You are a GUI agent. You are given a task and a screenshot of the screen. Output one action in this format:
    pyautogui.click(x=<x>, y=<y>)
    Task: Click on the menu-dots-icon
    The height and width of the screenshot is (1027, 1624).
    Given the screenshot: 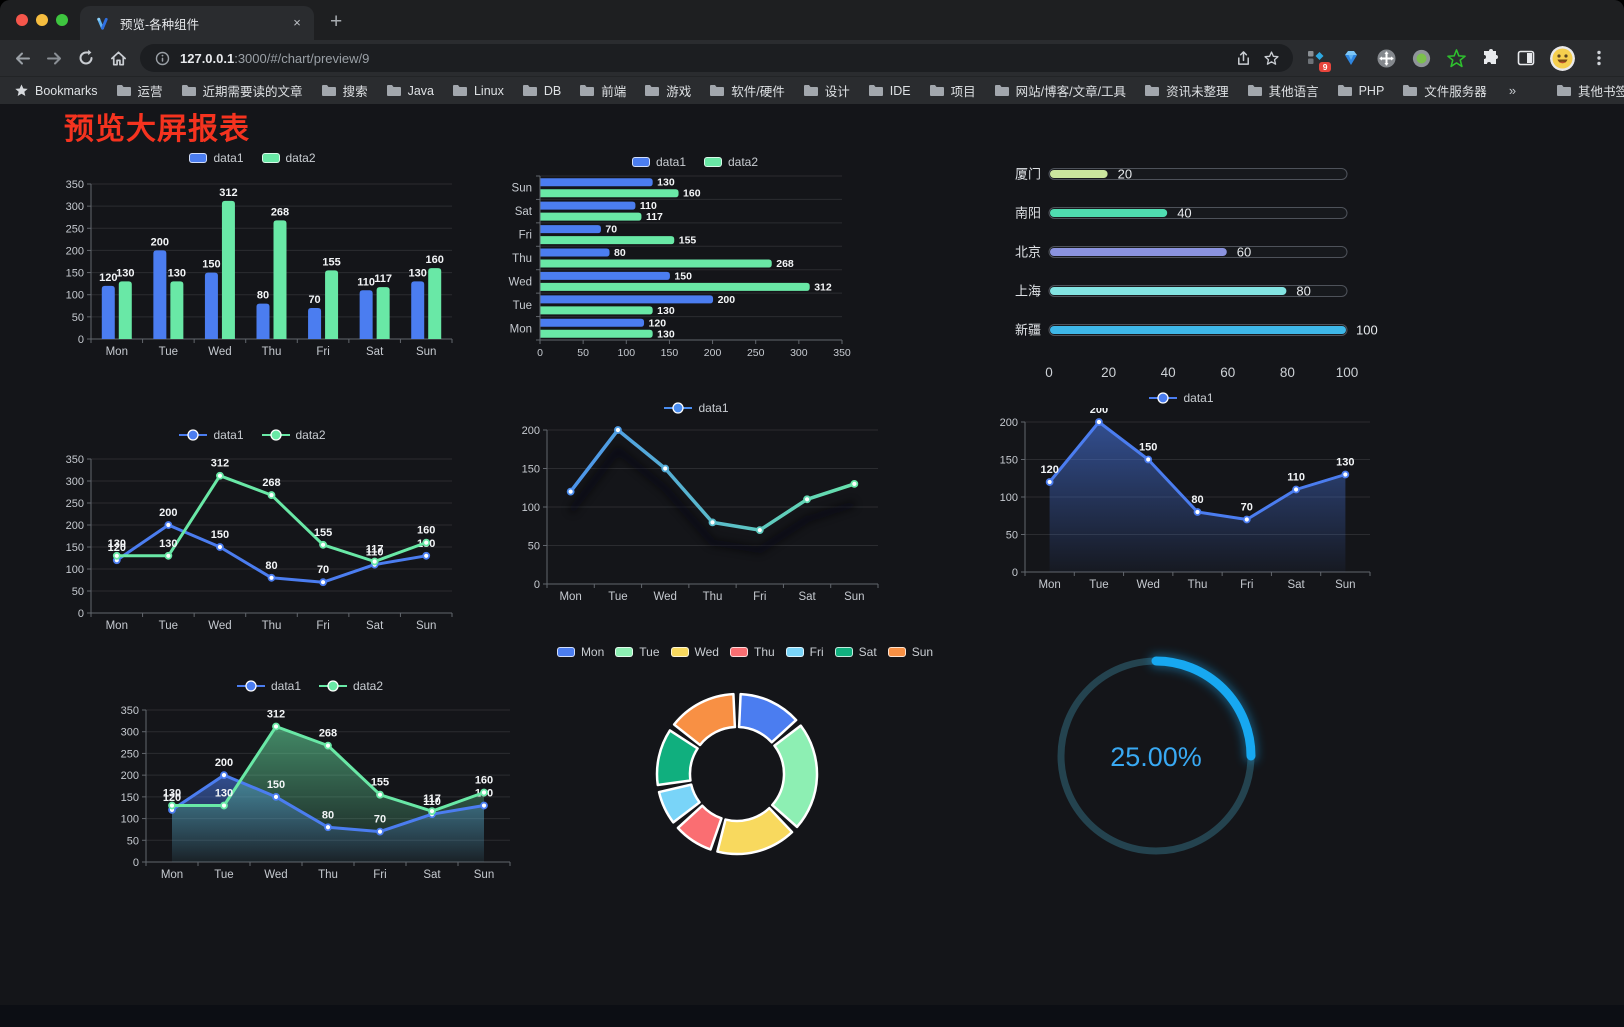 What is the action you would take?
    pyautogui.click(x=1599, y=58)
    